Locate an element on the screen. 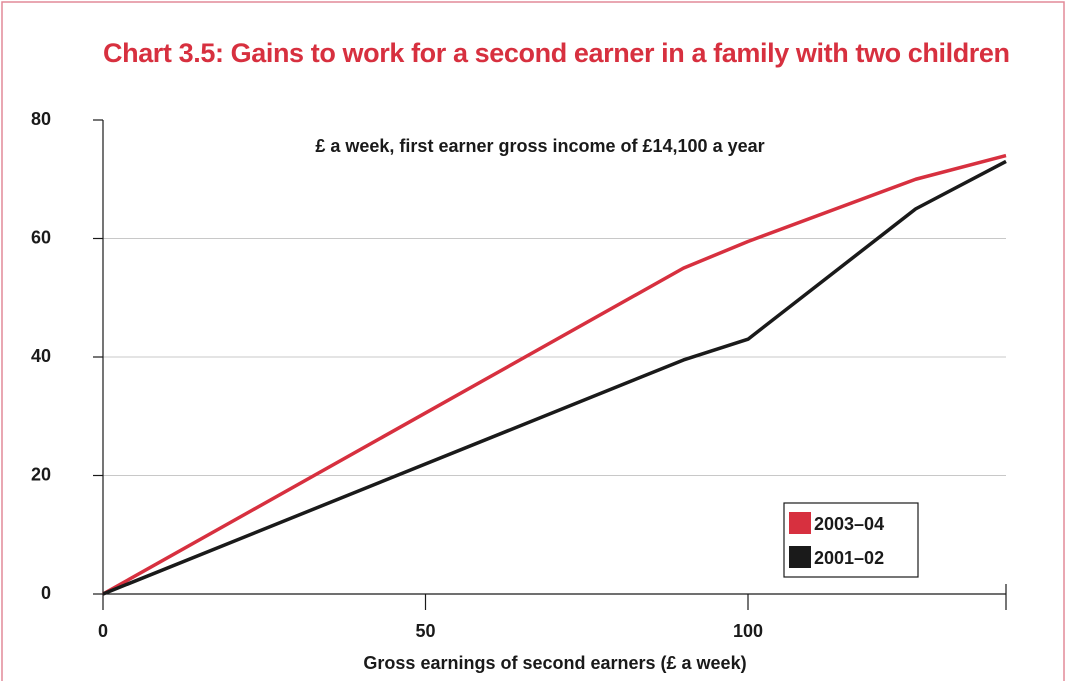 This screenshot has width=1068, height=681. y-tick-label: 0 is located at coordinates (46, 593).